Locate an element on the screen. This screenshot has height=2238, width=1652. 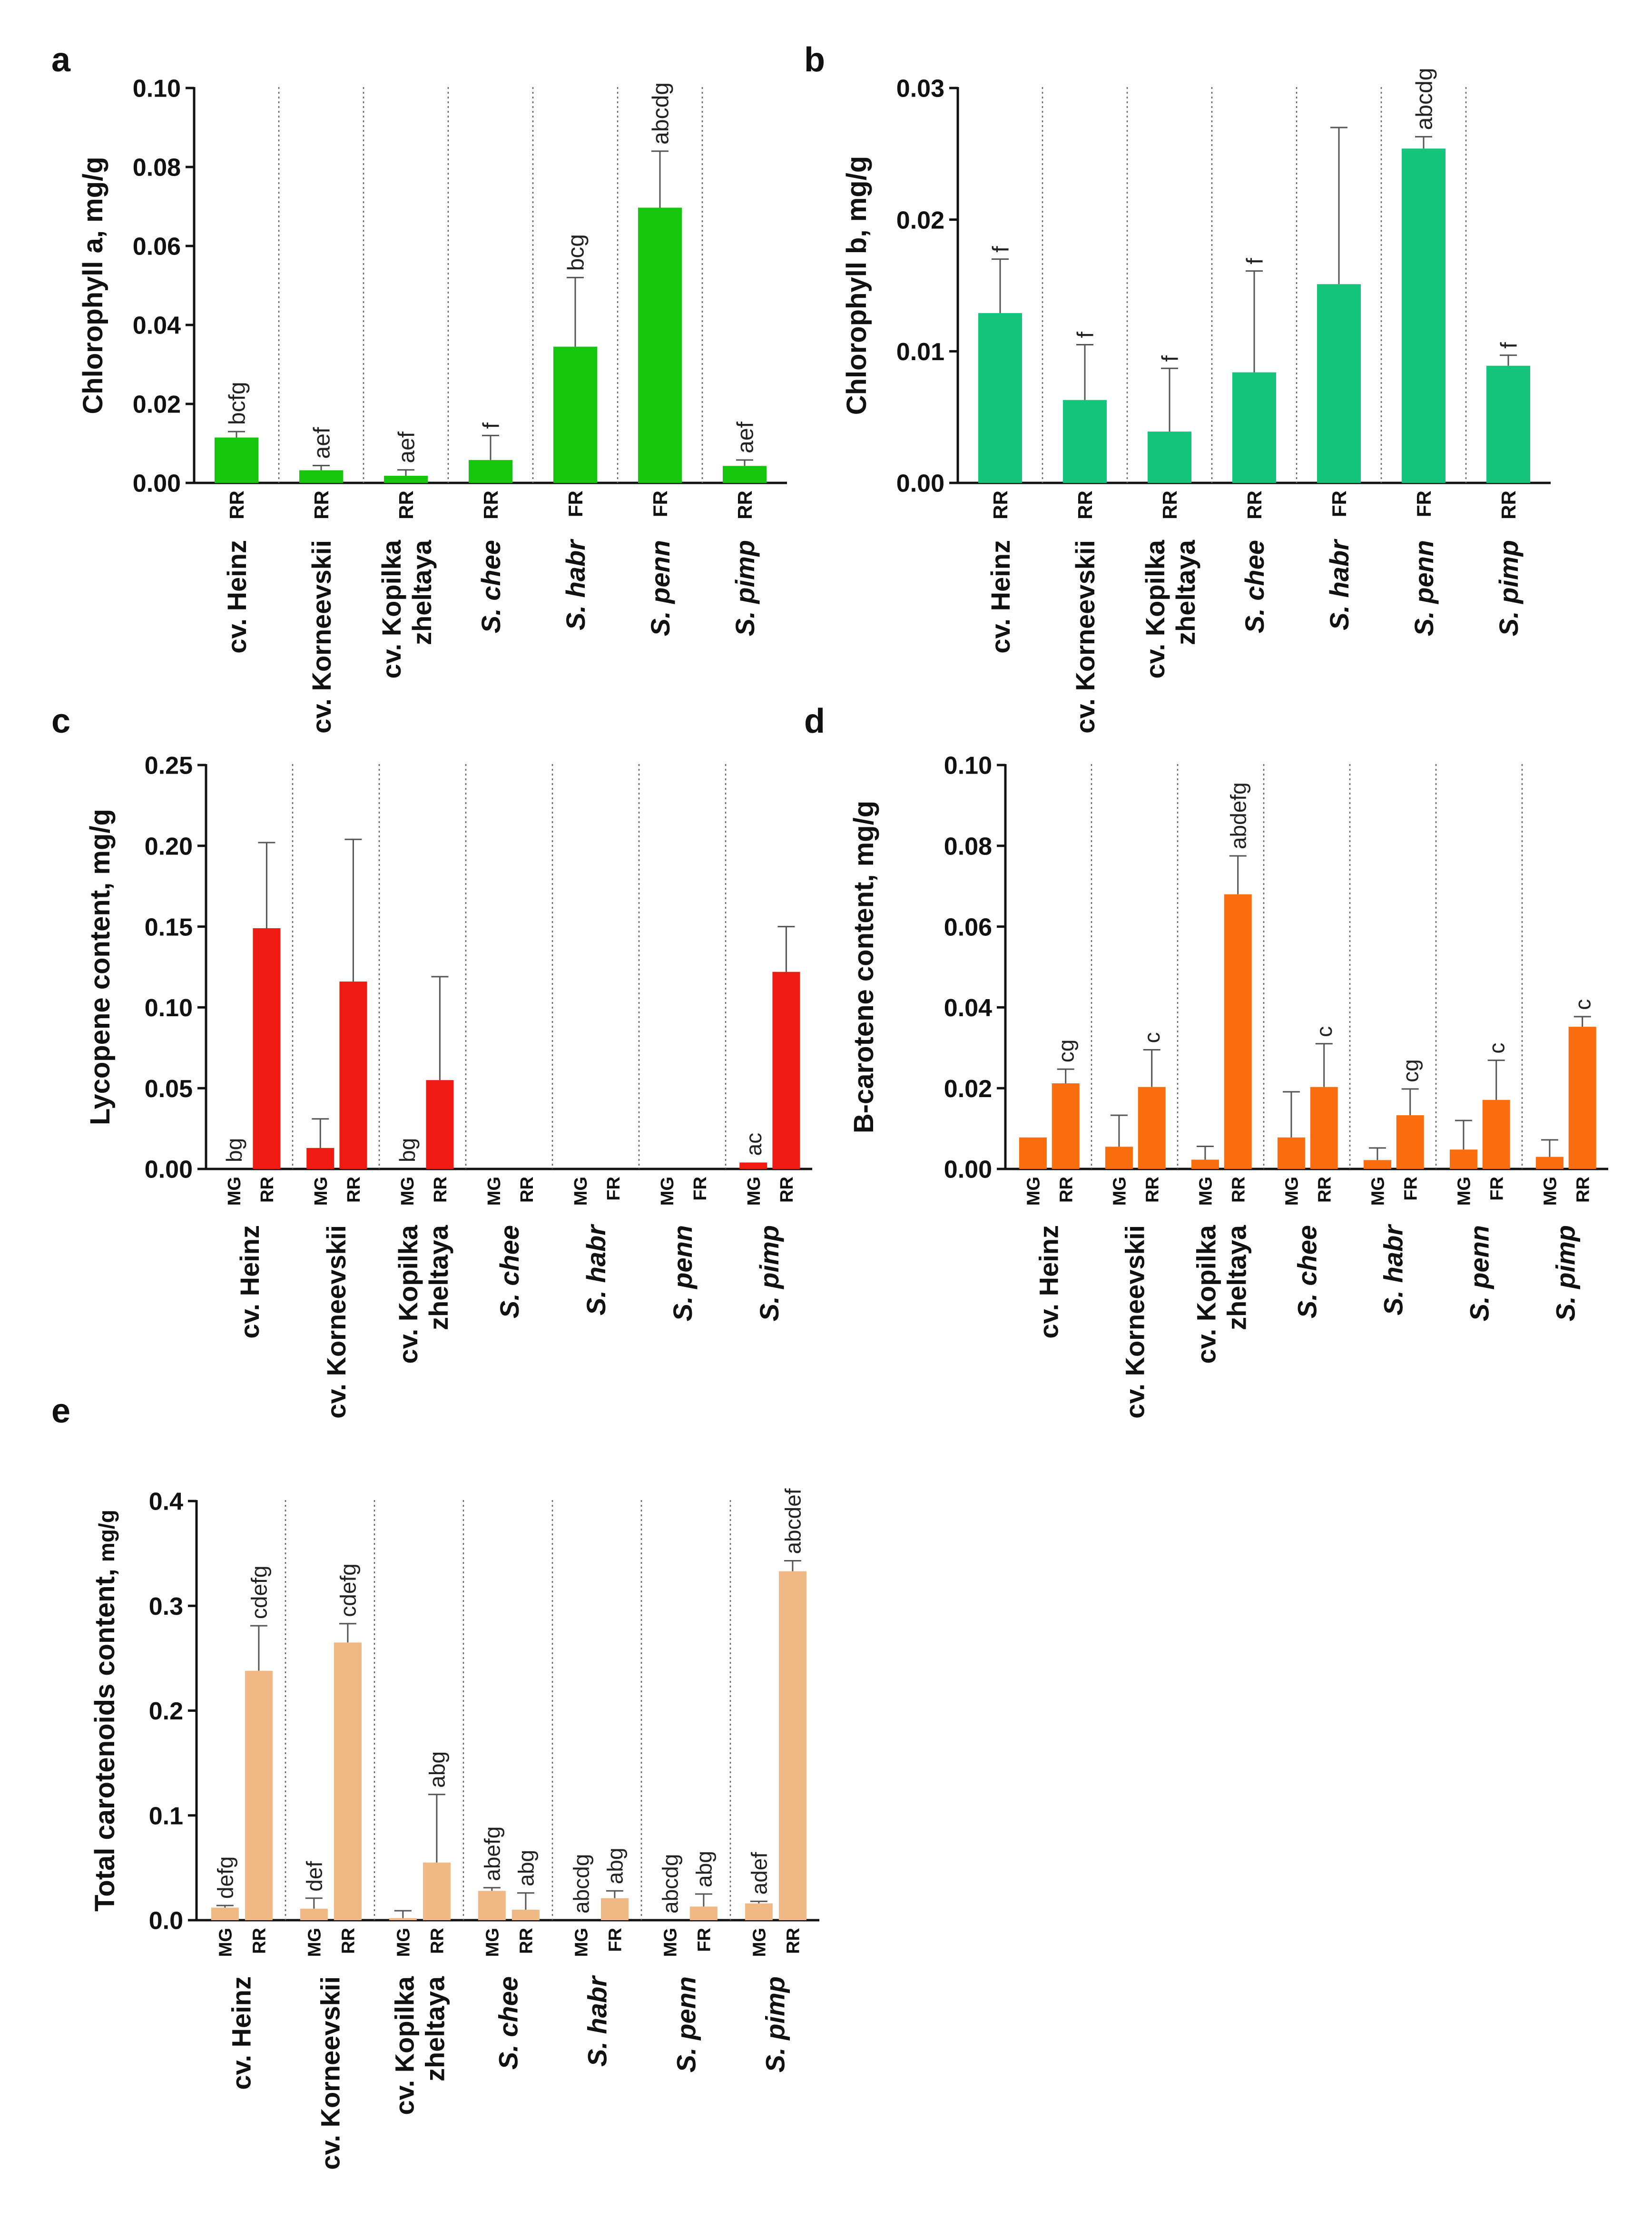
y-tick-label: 0.10 is located at coordinates (968, 766).